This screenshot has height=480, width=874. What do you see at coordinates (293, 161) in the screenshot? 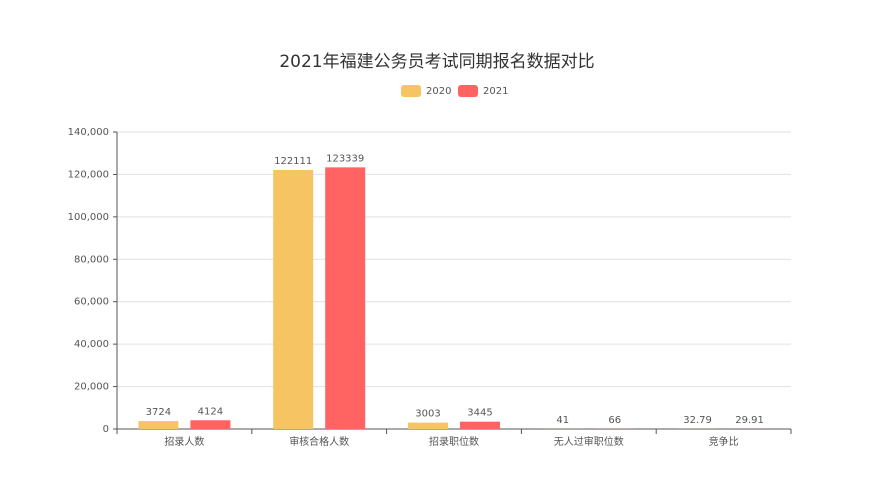
I see `value-label: 122111` at bounding box center [293, 161].